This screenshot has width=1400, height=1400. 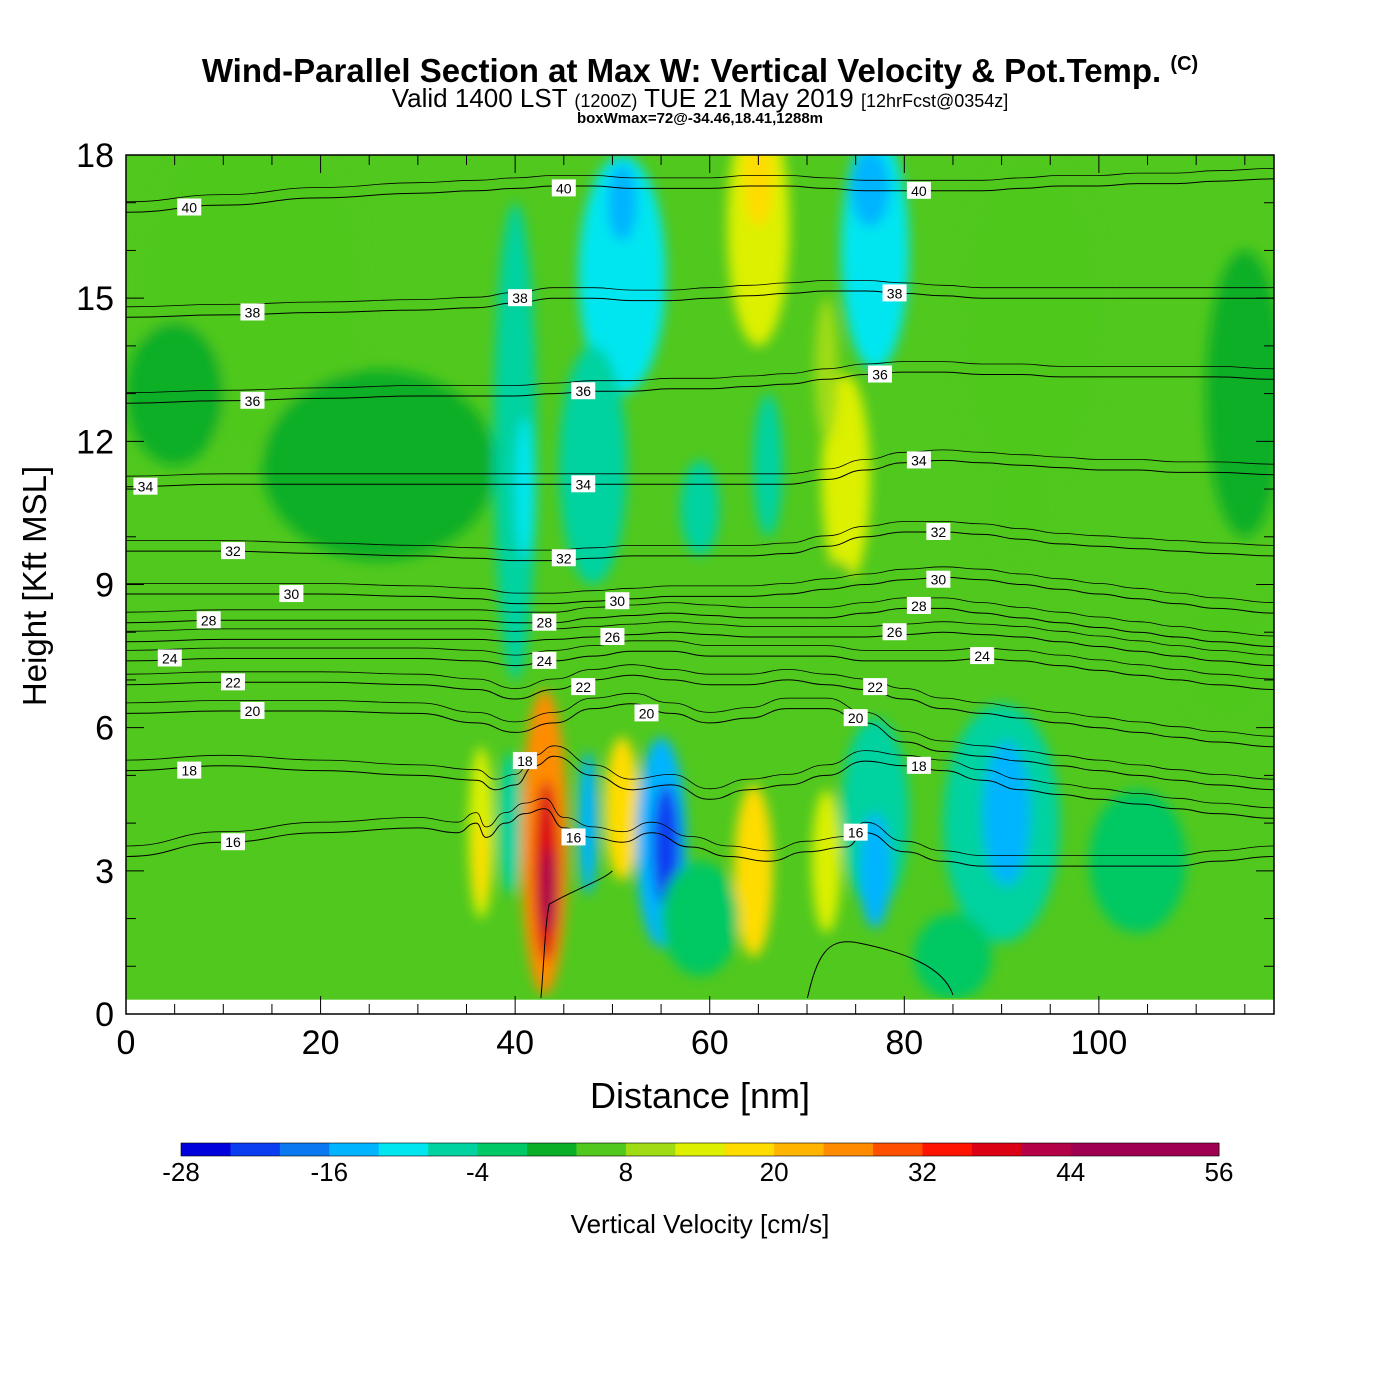 What do you see at coordinates (104, 586) in the screenshot?
I see `y-tick-label: 9` at bounding box center [104, 586].